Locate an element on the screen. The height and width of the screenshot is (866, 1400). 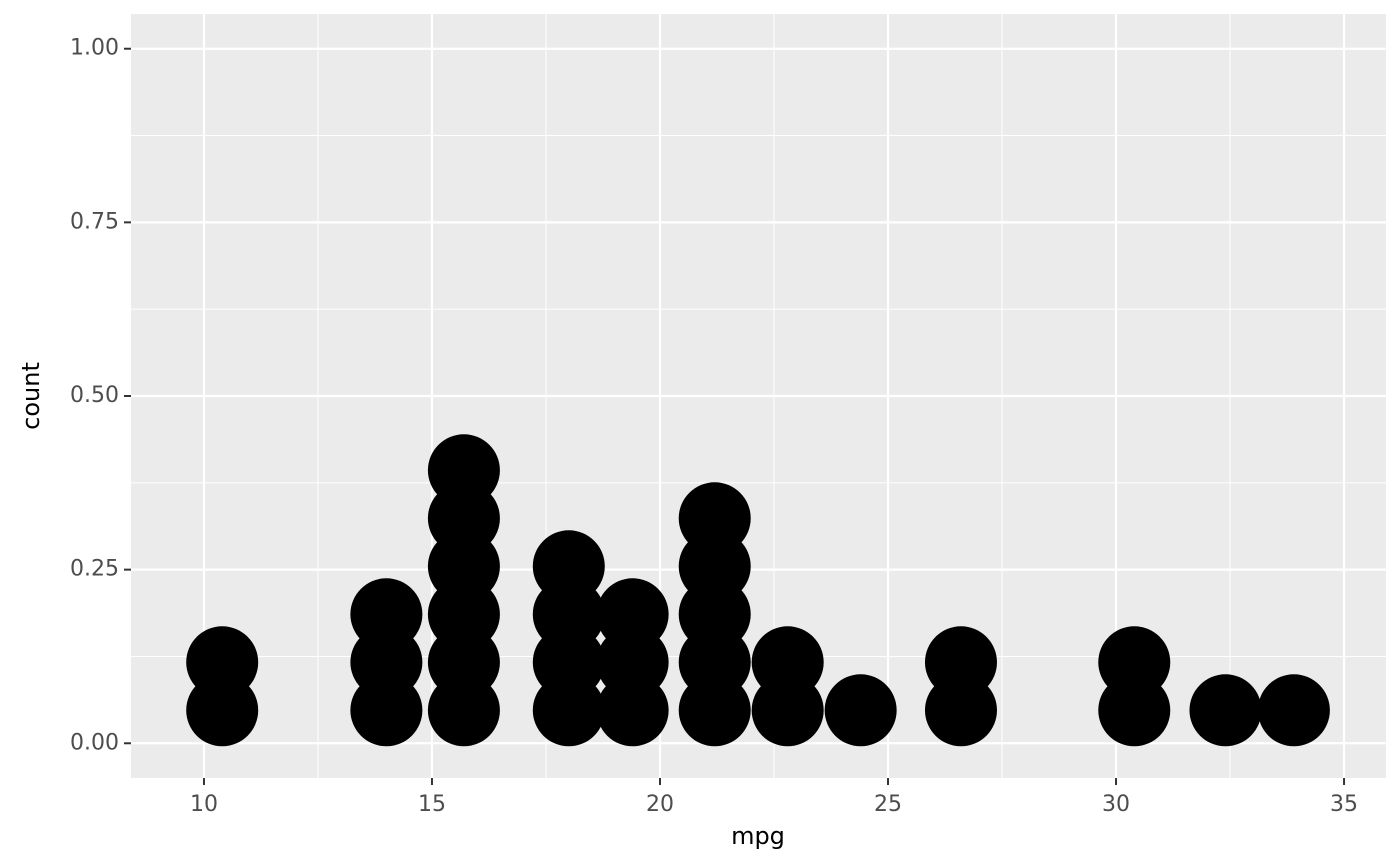
y-tick-label: 0.75 is located at coordinates (94, 221).